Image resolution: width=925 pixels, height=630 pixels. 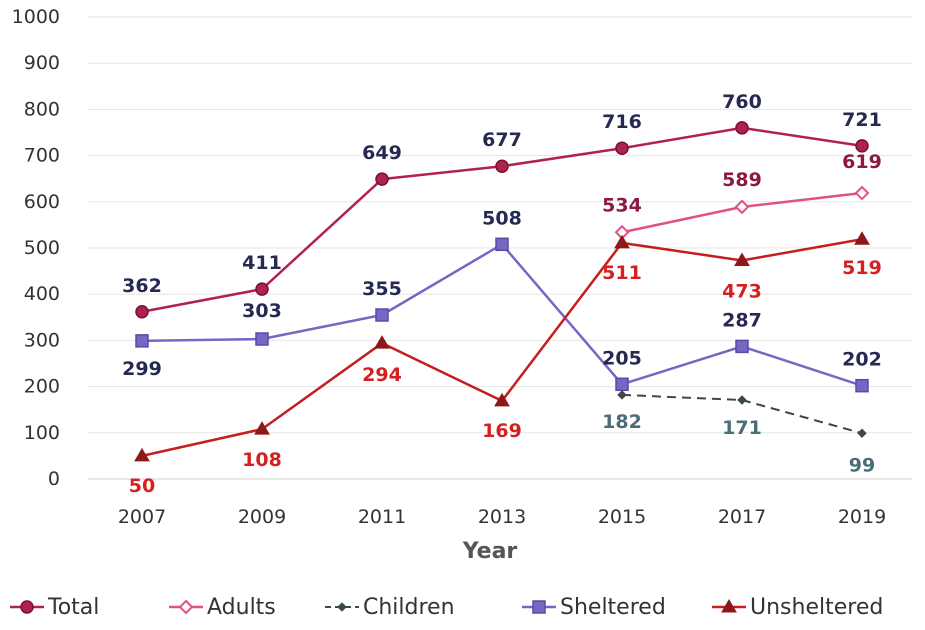 I want to click on data-label-sheltered: 202, so click(x=862, y=360).